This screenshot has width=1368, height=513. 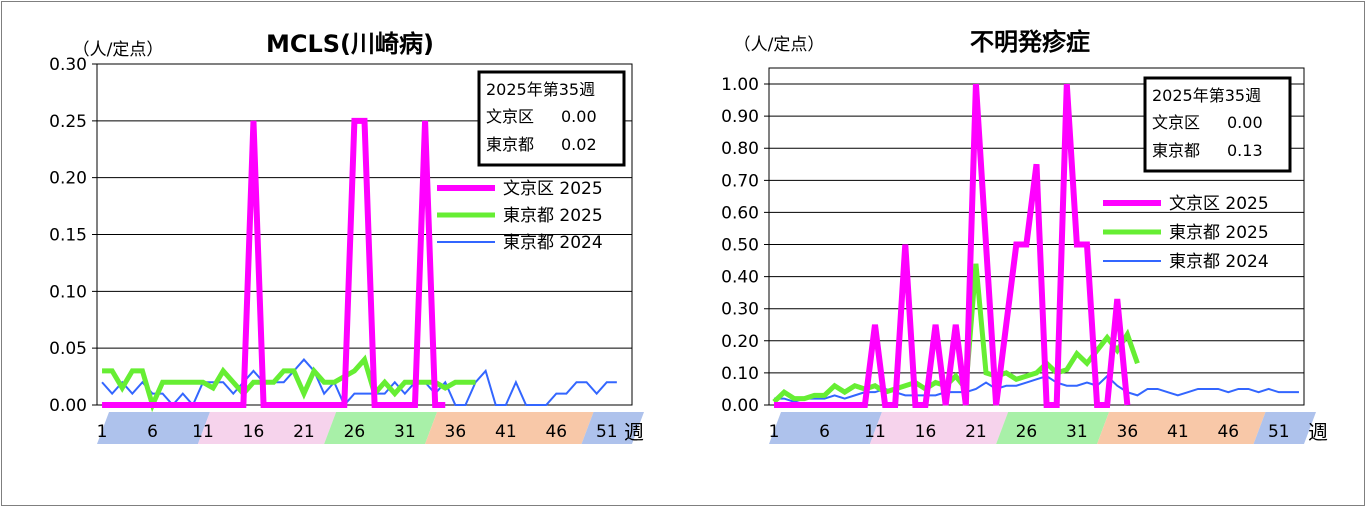 I want to click on y-tick-label: 0.80, so click(x=740, y=149).